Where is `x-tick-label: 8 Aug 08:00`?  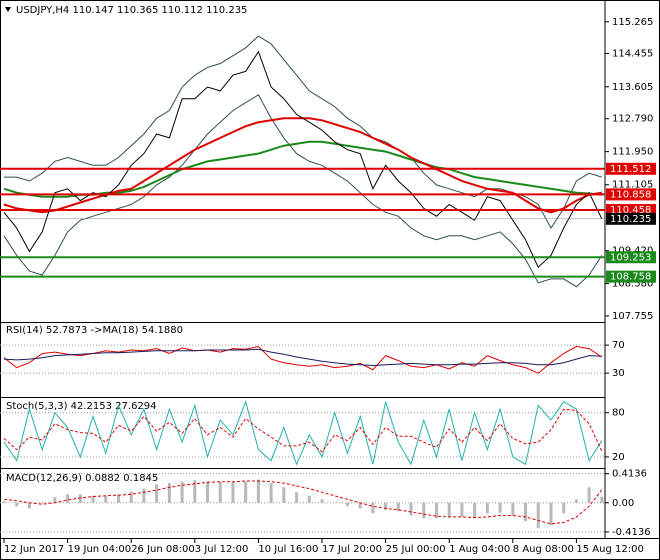 x-tick-label: 8 Aug 08:00 is located at coordinates (543, 549).